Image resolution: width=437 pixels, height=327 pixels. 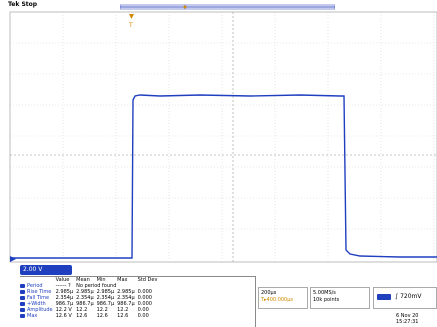 What do you see at coordinates (102, 310) in the screenshot?
I see `measurement-min: 12.2` at bounding box center [102, 310].